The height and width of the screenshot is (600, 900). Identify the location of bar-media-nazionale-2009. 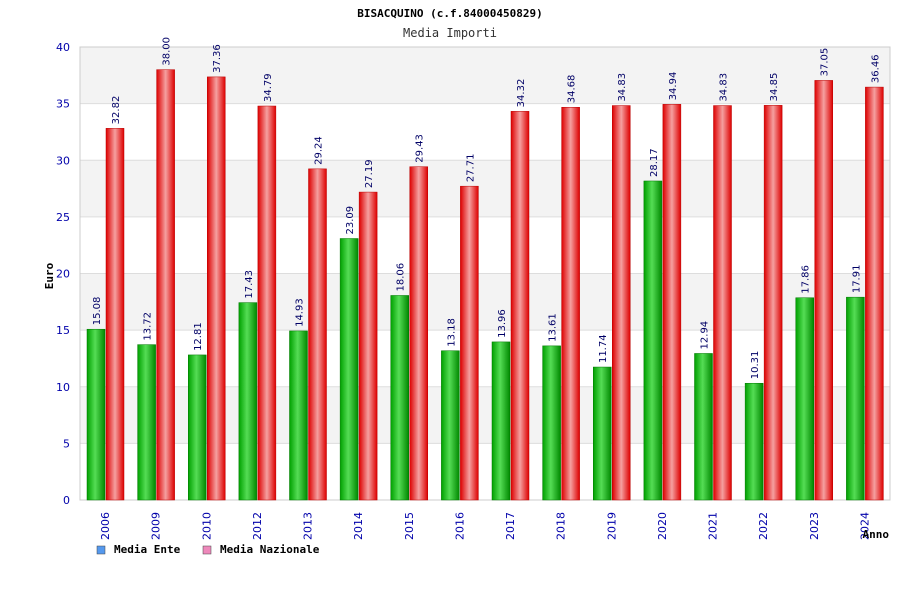
(165, 285).